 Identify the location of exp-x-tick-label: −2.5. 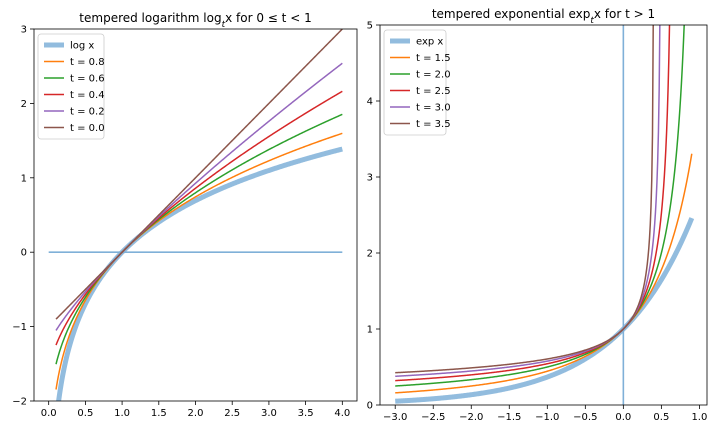
(433, 417).